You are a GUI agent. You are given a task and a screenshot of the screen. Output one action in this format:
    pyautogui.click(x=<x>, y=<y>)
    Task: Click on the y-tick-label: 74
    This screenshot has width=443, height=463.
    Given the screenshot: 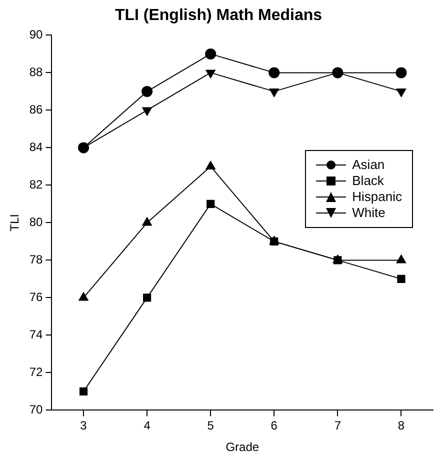 What is the action you would take?
    pyautogui.click(x=36, y=335)
    